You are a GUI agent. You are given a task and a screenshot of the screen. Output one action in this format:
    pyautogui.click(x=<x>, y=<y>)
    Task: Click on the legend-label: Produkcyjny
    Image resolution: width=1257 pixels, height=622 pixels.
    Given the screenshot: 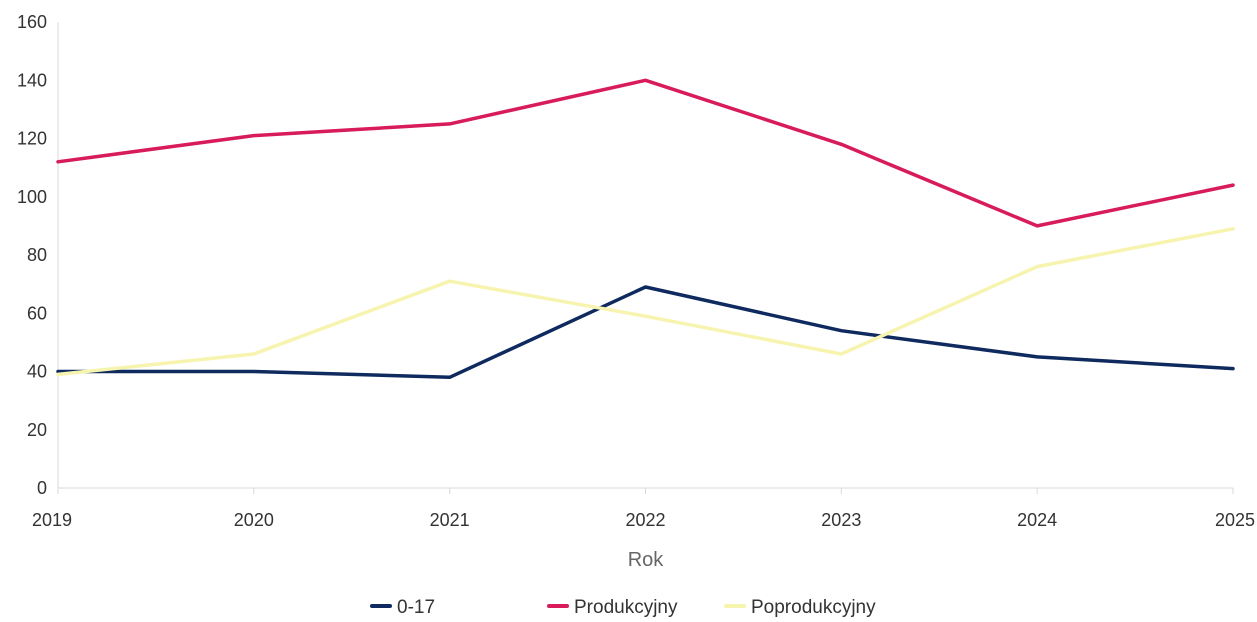 What is the action you would take?
    pyautogui.click(x=626, y=607)
    